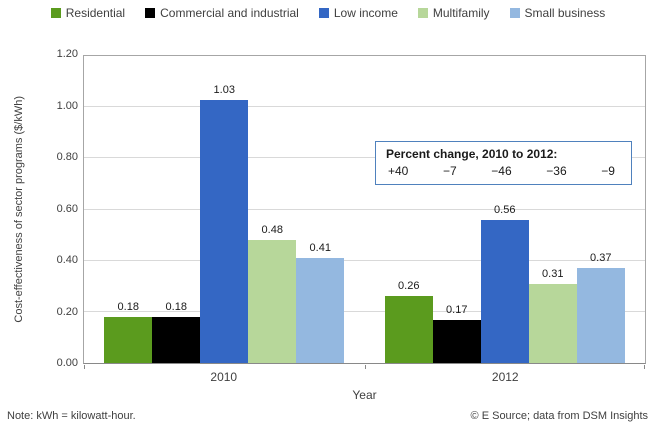 Image resolution: width=656 pixels, height=431 pixels. I want to click on y-tick-label: 0.00, so click(67, 363).